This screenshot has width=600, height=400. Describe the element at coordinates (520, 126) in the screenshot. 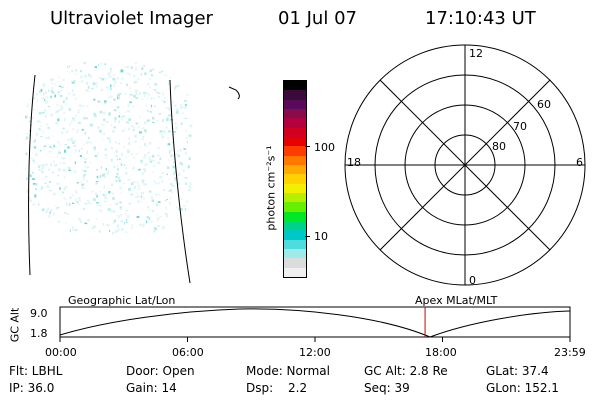

I see `lat-label-70: 70` at that location.